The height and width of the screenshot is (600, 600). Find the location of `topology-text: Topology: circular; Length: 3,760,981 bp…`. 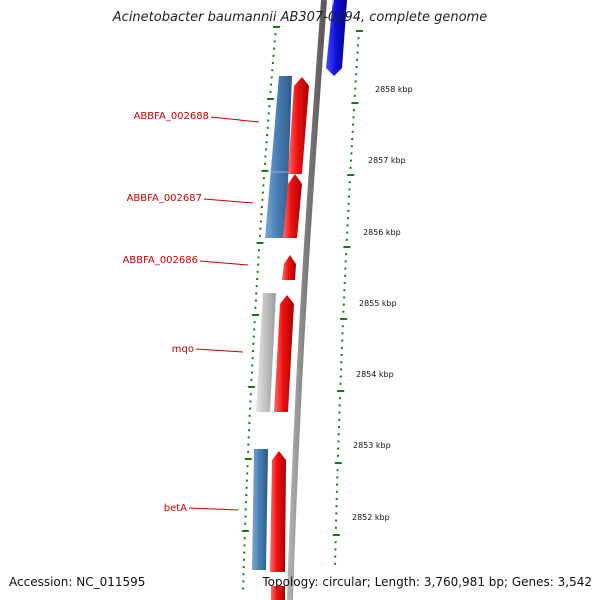

topology-text: Topology: circular; Length: 3,760,981 bp… is located at coordinates (427, 582).